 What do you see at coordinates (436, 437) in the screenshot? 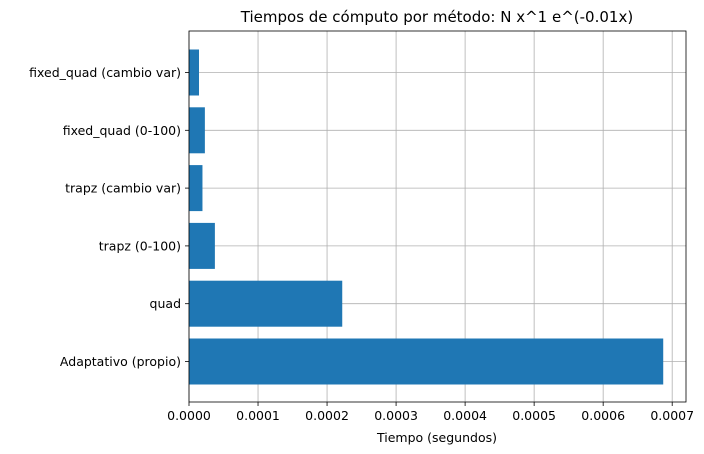
I see `x-axis-label: Tiempo (segundos)` at bounding box center [436, 437].